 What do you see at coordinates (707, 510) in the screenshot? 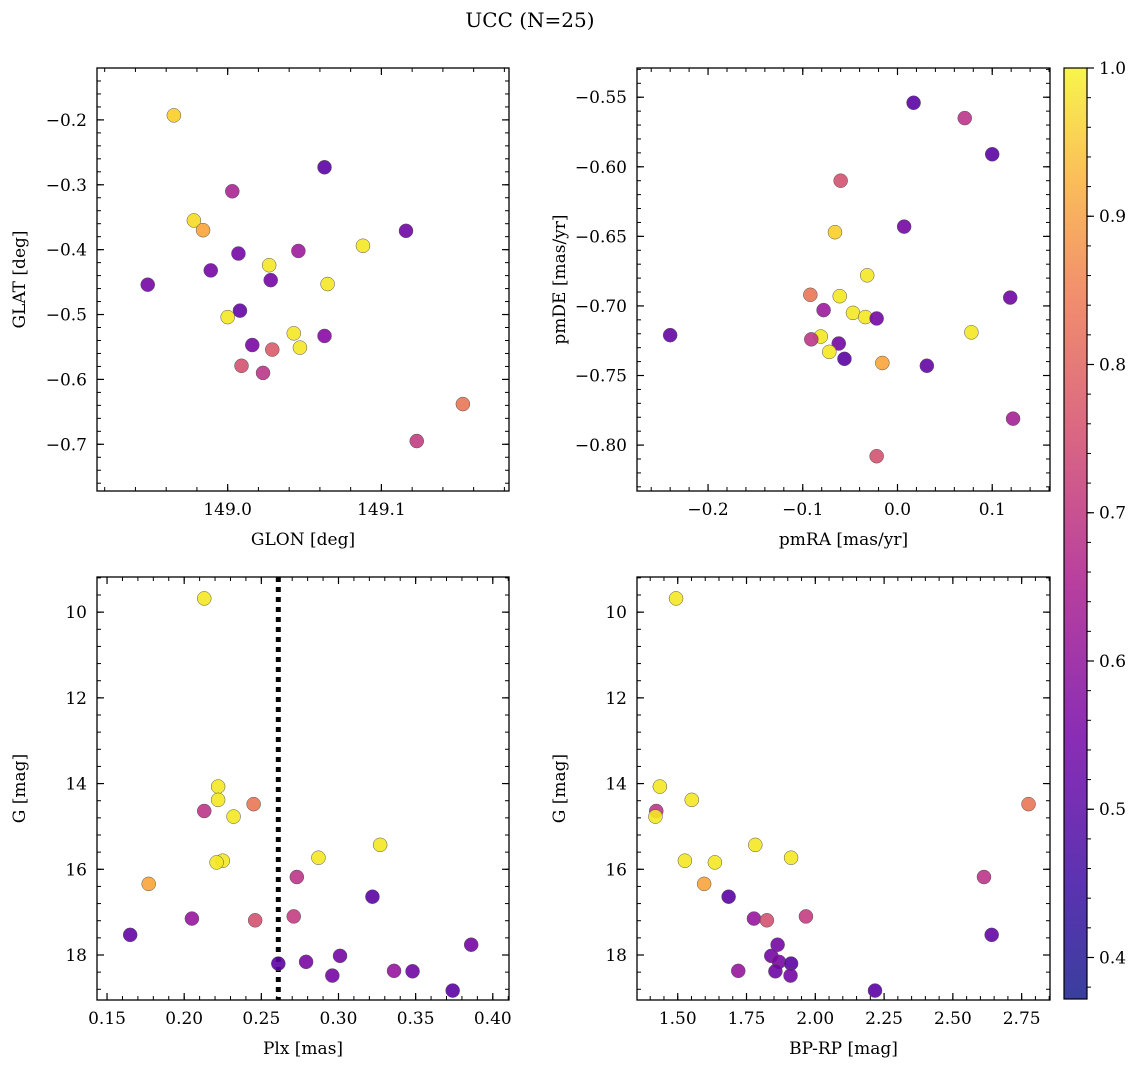
I see `x-tick-label: −0.2` at bounding box center [707, 510].